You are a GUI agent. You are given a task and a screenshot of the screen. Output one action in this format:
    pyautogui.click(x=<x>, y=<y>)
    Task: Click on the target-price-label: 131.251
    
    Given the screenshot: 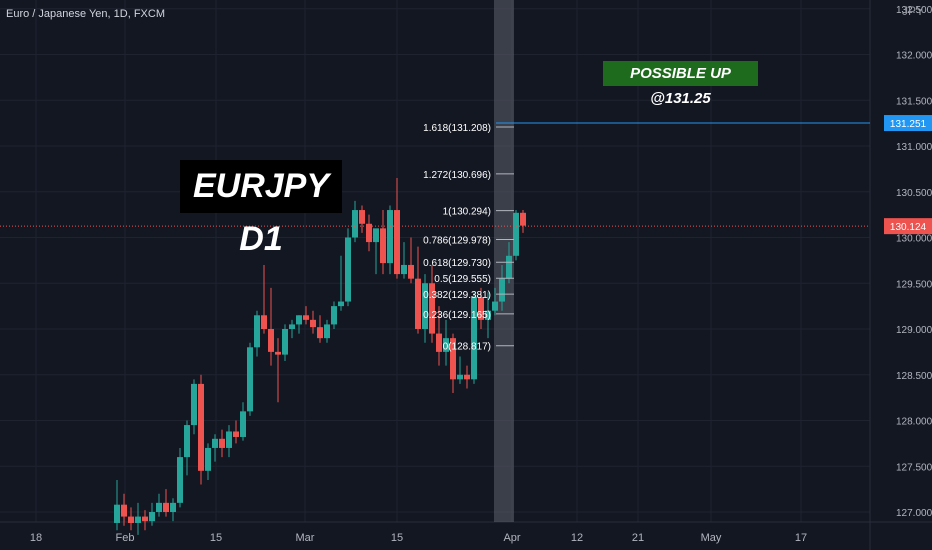 What is the action you would take?
    pyautogui.click(x=908, y=124)
    